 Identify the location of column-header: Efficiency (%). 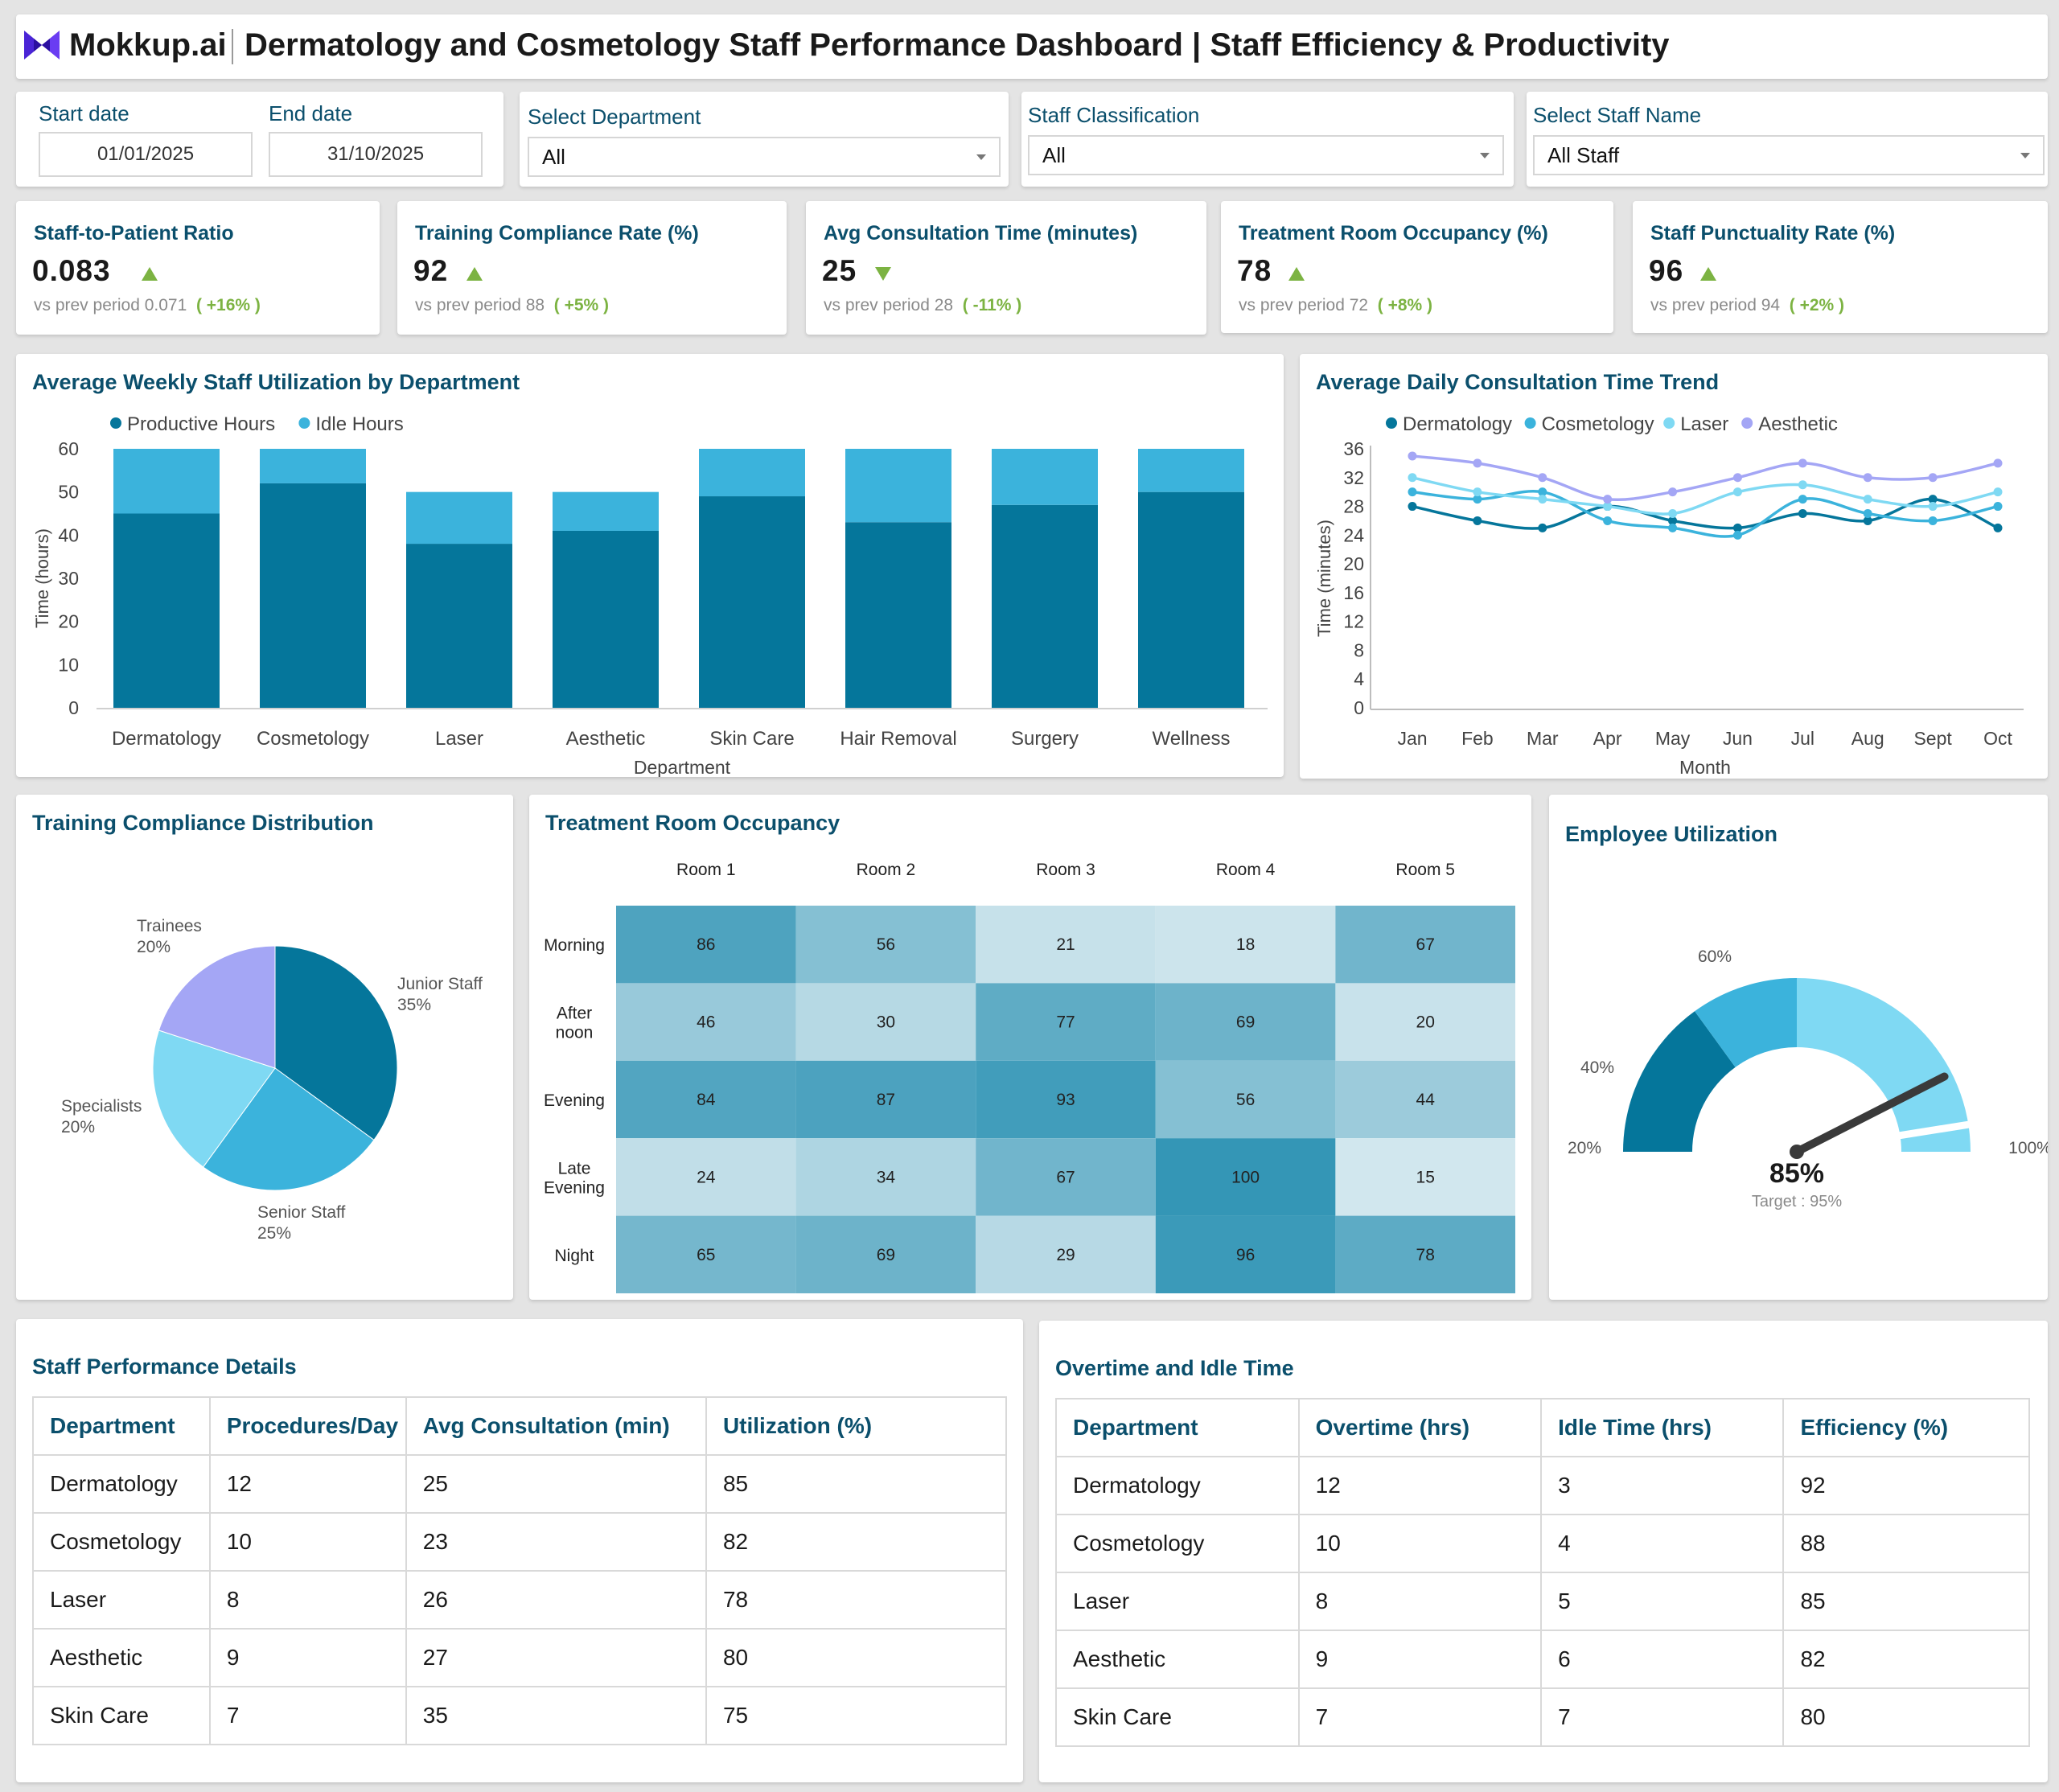
(1906, 1427).